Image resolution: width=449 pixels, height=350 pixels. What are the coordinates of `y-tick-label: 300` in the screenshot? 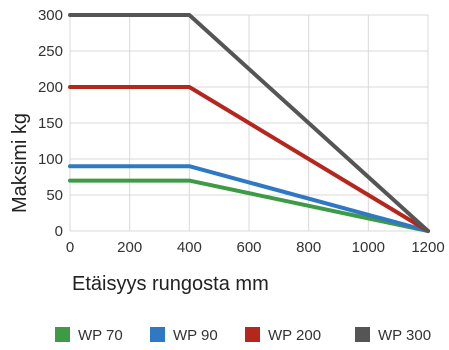 It's located at (50, 15).